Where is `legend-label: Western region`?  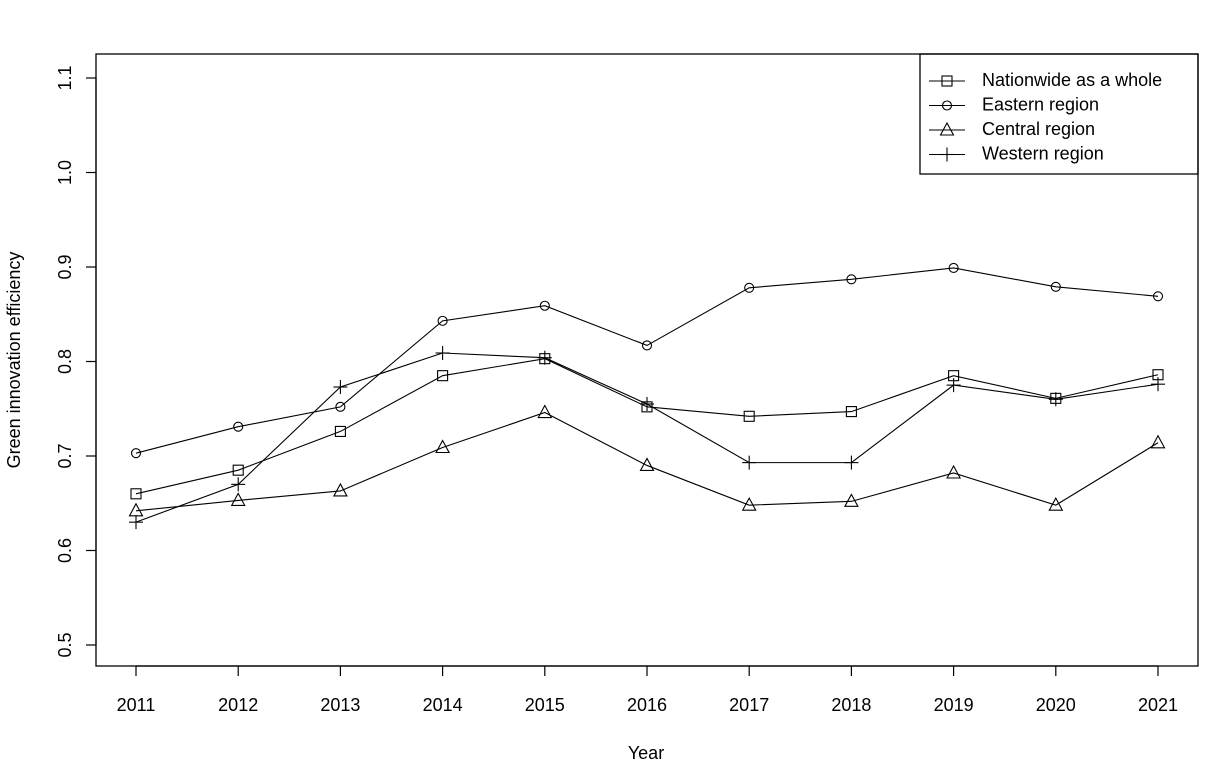
legend-label: Western region is located at coordinates (1043, 153).